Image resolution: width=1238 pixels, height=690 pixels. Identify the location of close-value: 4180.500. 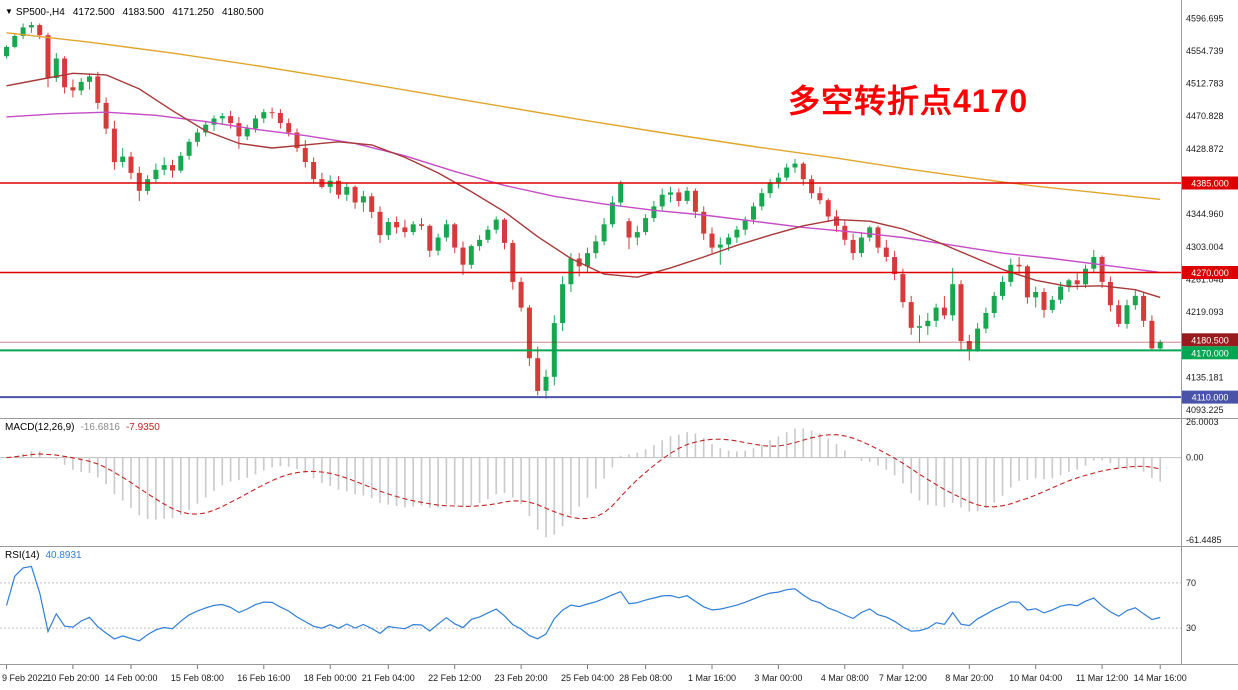
(243, 12).